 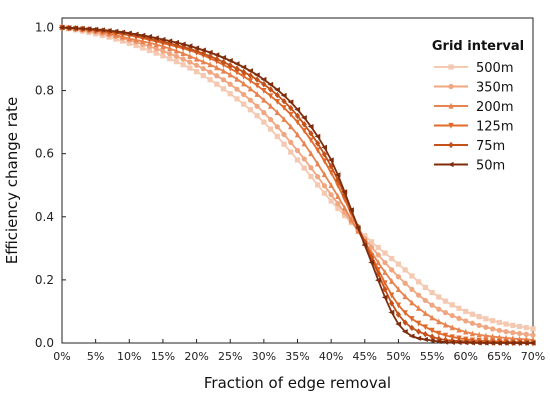 I want to click on legend-label: 200m, so click(x=494, y=107).